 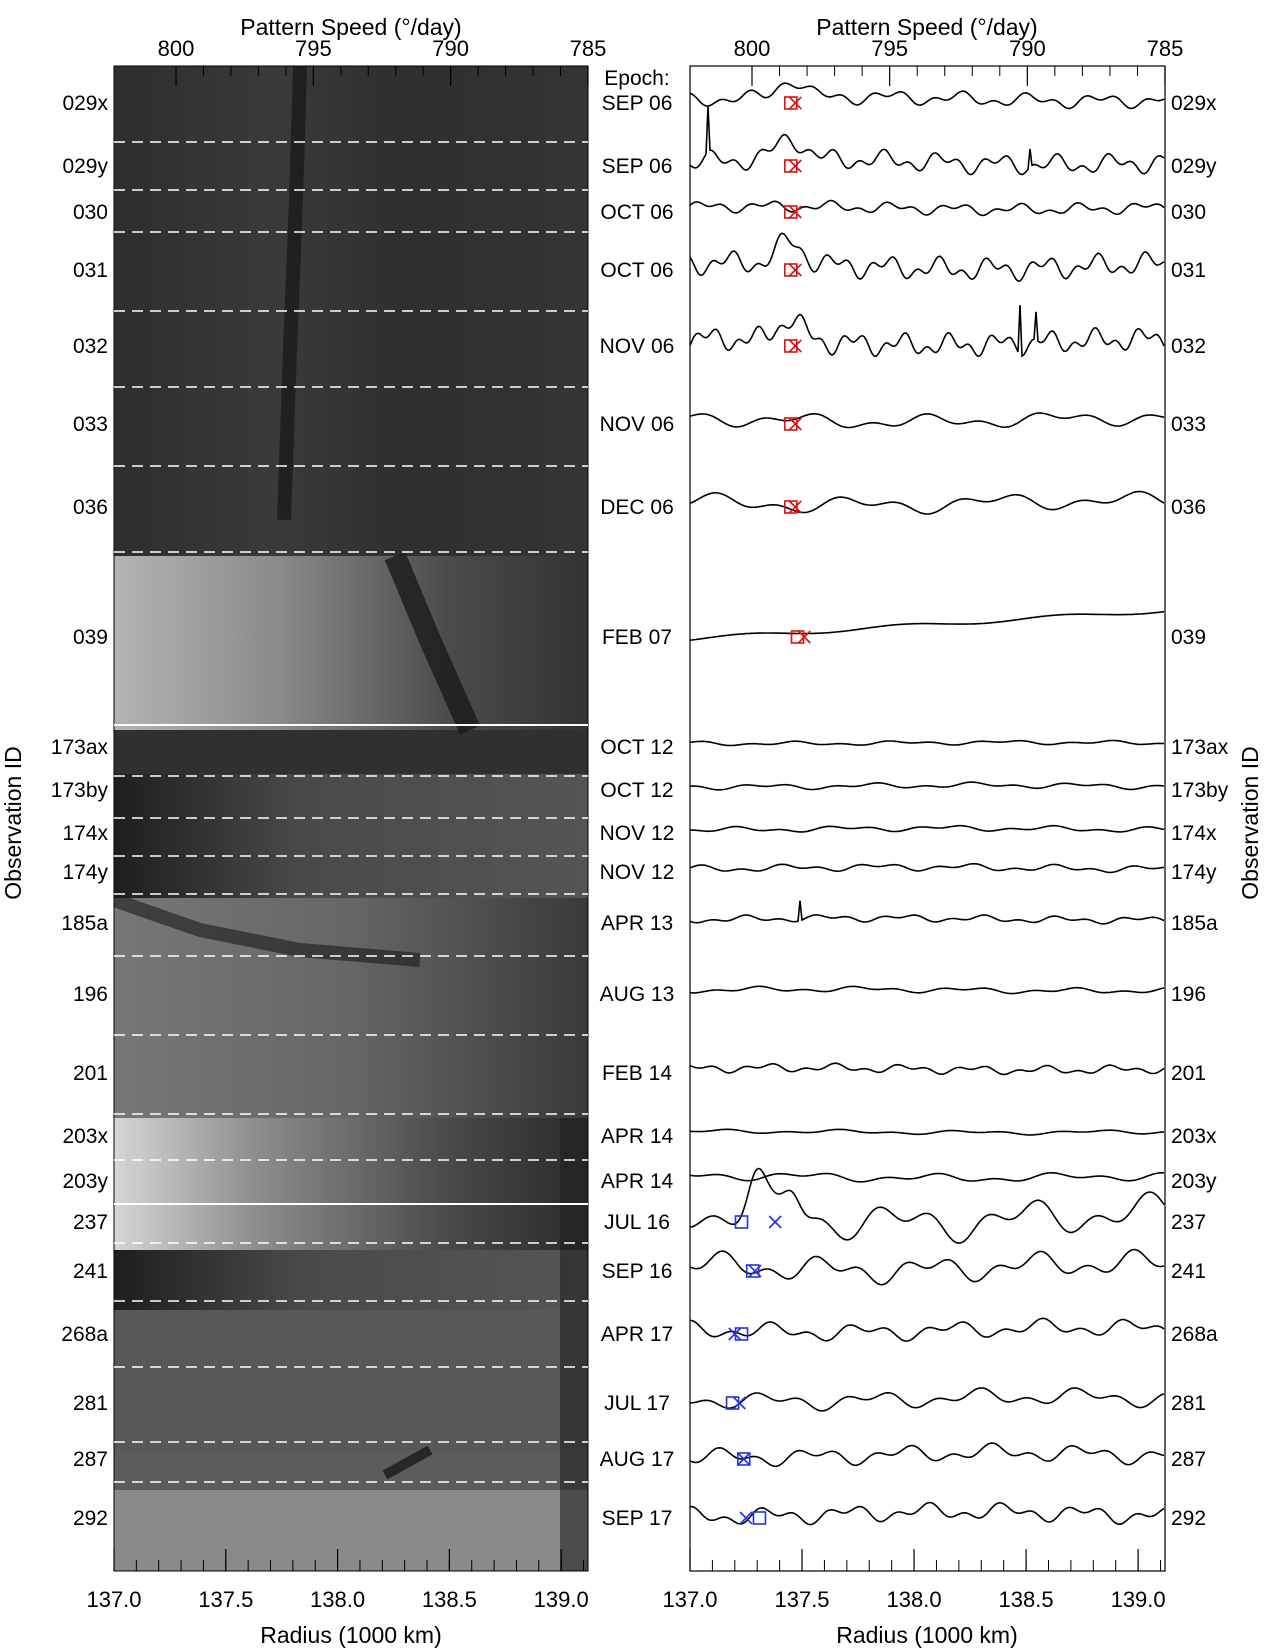 I want to click on obs-id-right: 196, so click(x=1188, y=994).